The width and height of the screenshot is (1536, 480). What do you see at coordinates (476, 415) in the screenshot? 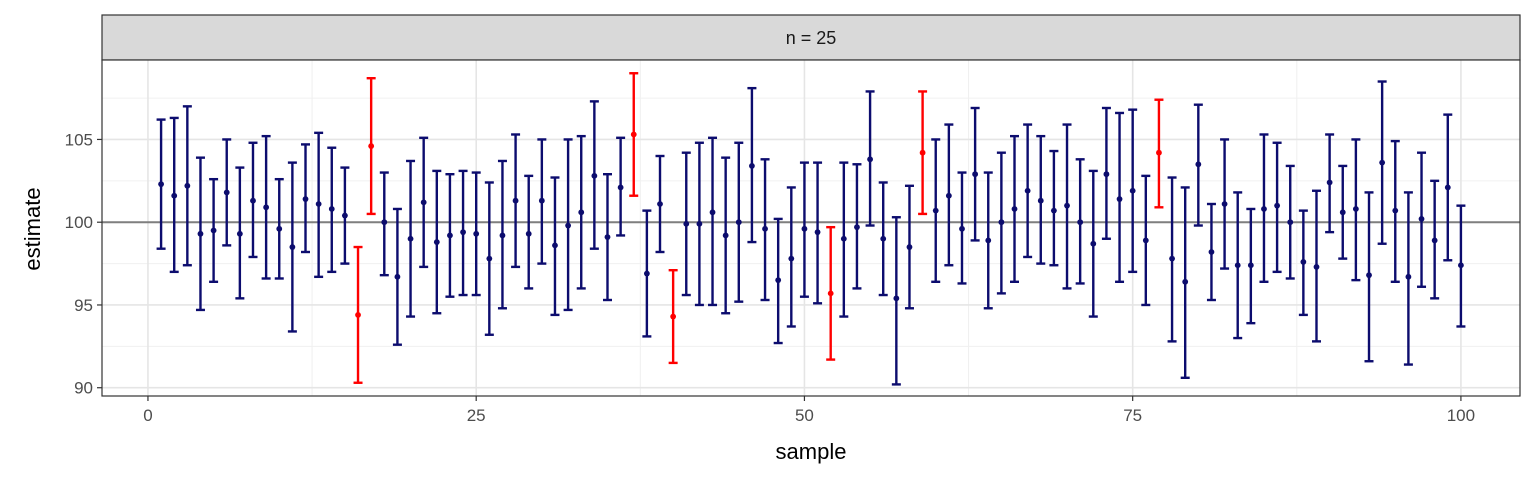
I see `x-tick-label: 25` at bounding box center [476, 415].